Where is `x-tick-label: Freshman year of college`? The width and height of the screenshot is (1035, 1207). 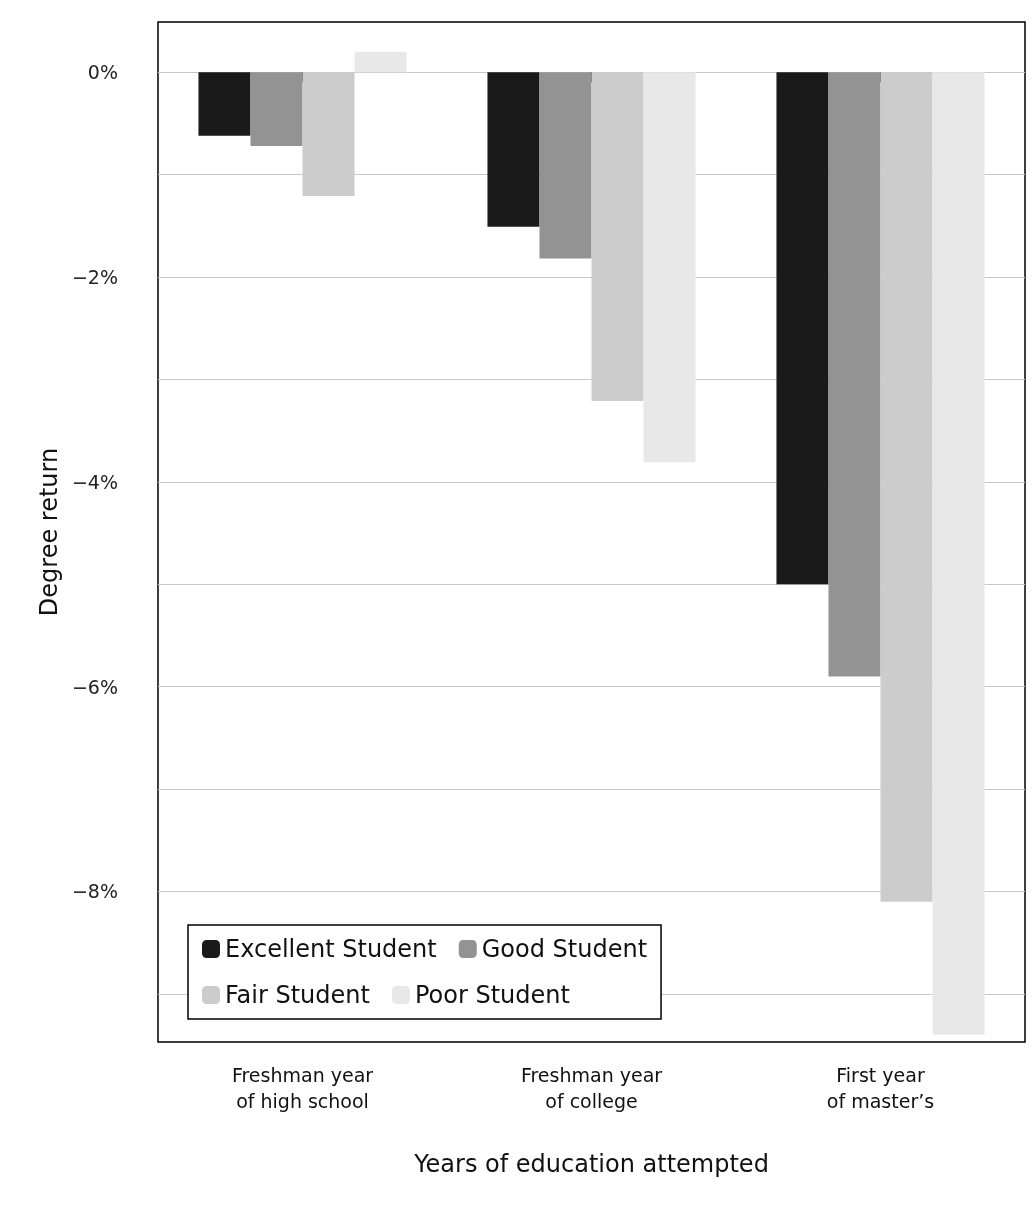
x-tick-label: Freshman year of college is located at coordinates (591, 1088).